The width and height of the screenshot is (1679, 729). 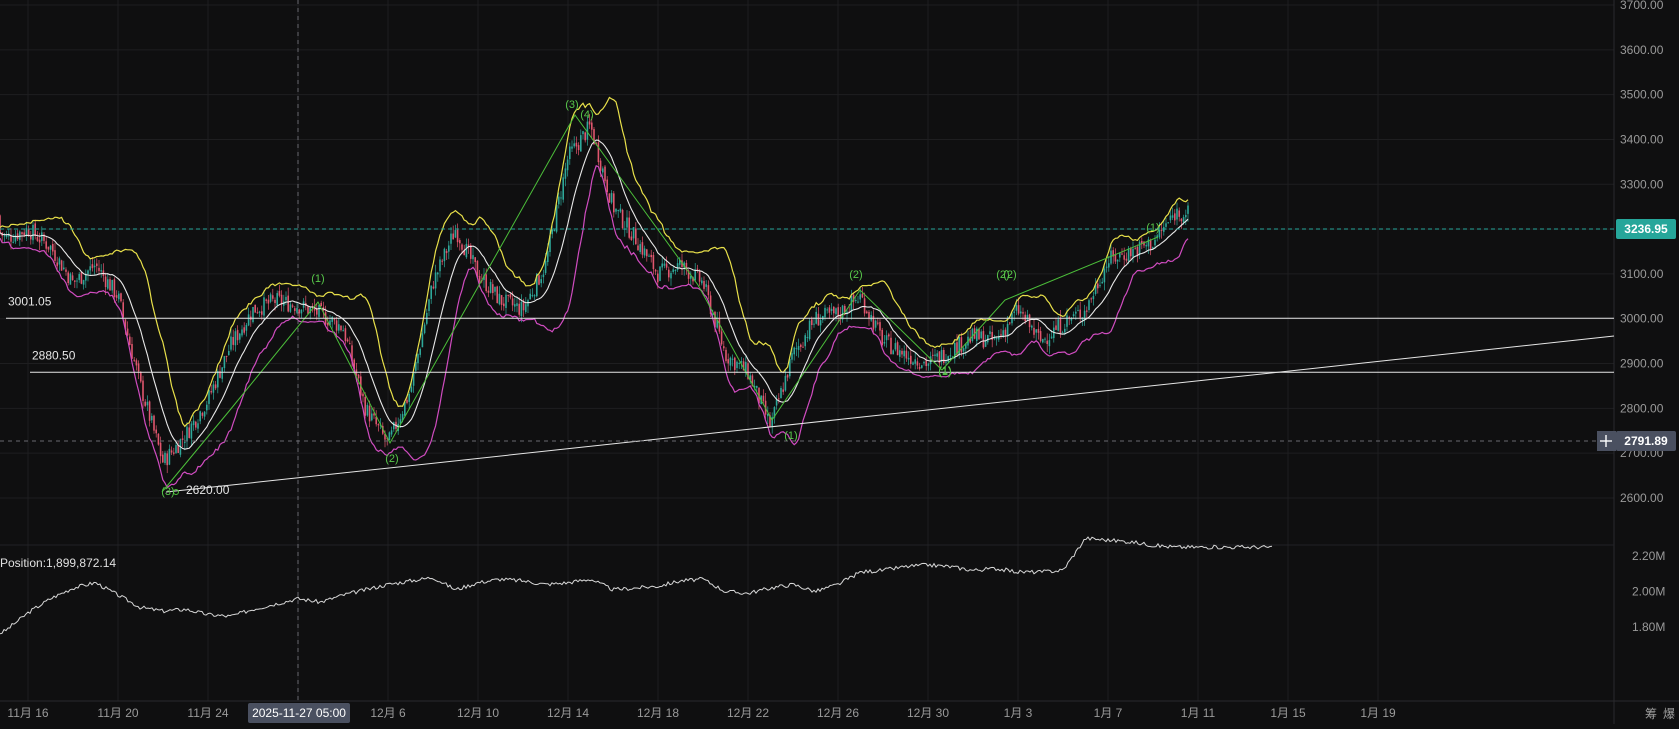 What do you see at coordinates (208, 490) in the screenshot?
I see `low-marker-label: 2620.00` at bounding box center [208, 490].